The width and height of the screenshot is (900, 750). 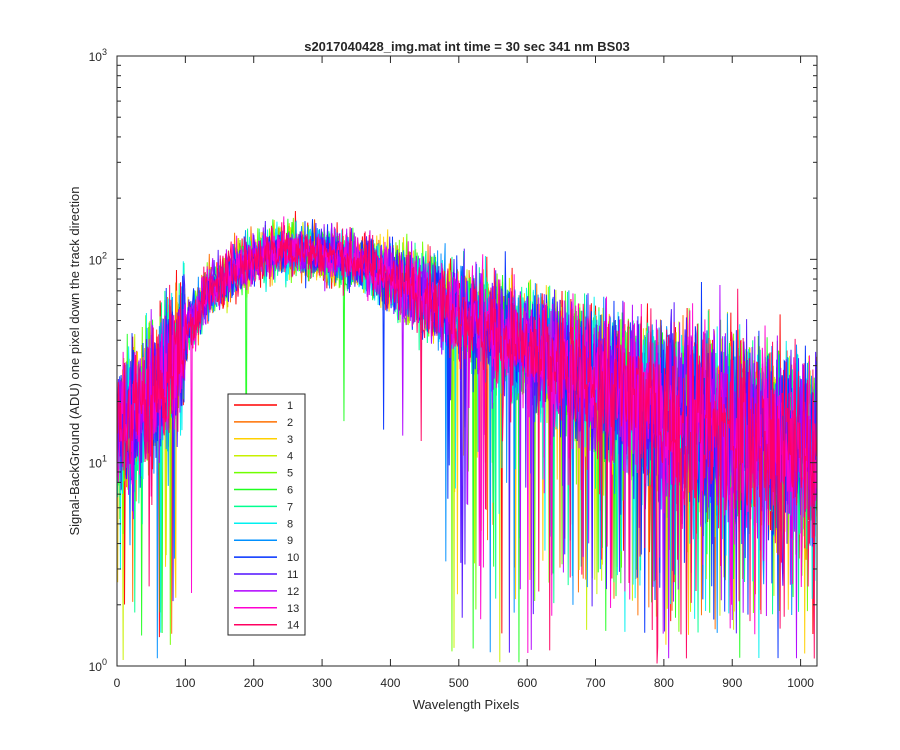 What do you see at coordinates (596, 683) in the screenshot?
I see `x-tick-label: 700` at bounding box center [596, 683].